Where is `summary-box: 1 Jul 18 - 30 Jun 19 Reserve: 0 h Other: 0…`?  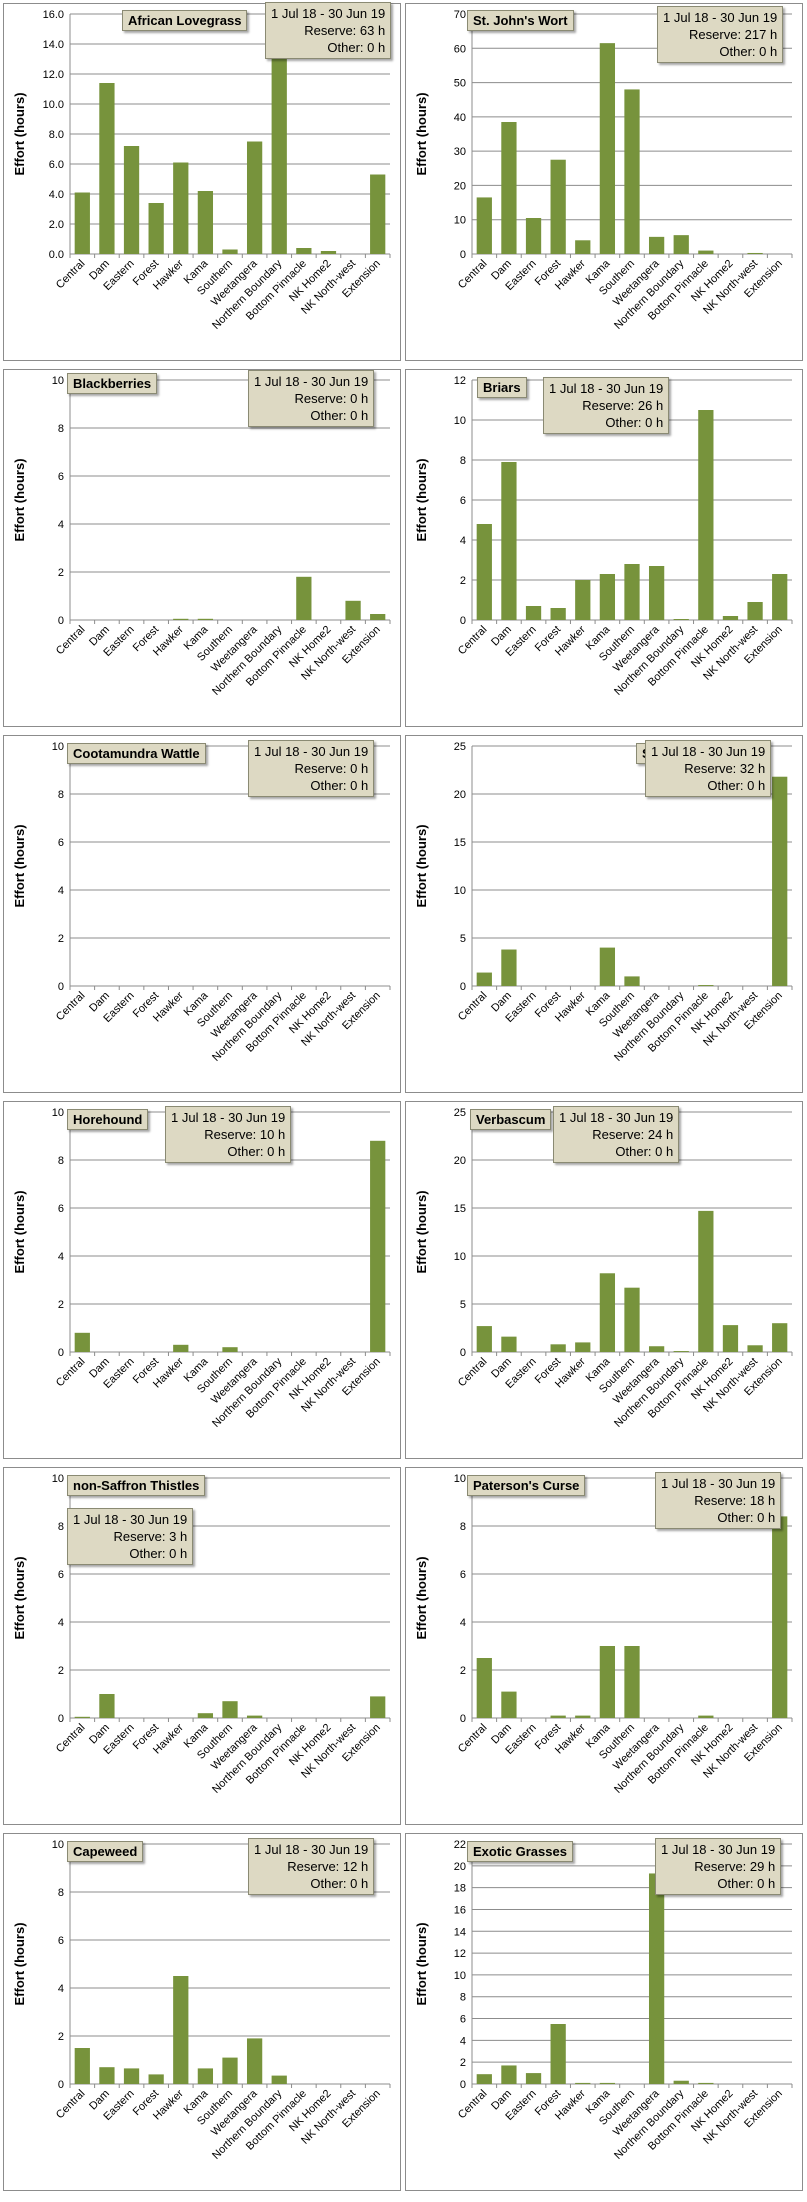
summary-box: 1 Jul 18 - 30 Jun 19 Reserve: 0 h Other: 0… is located at coordinates (311, 768).